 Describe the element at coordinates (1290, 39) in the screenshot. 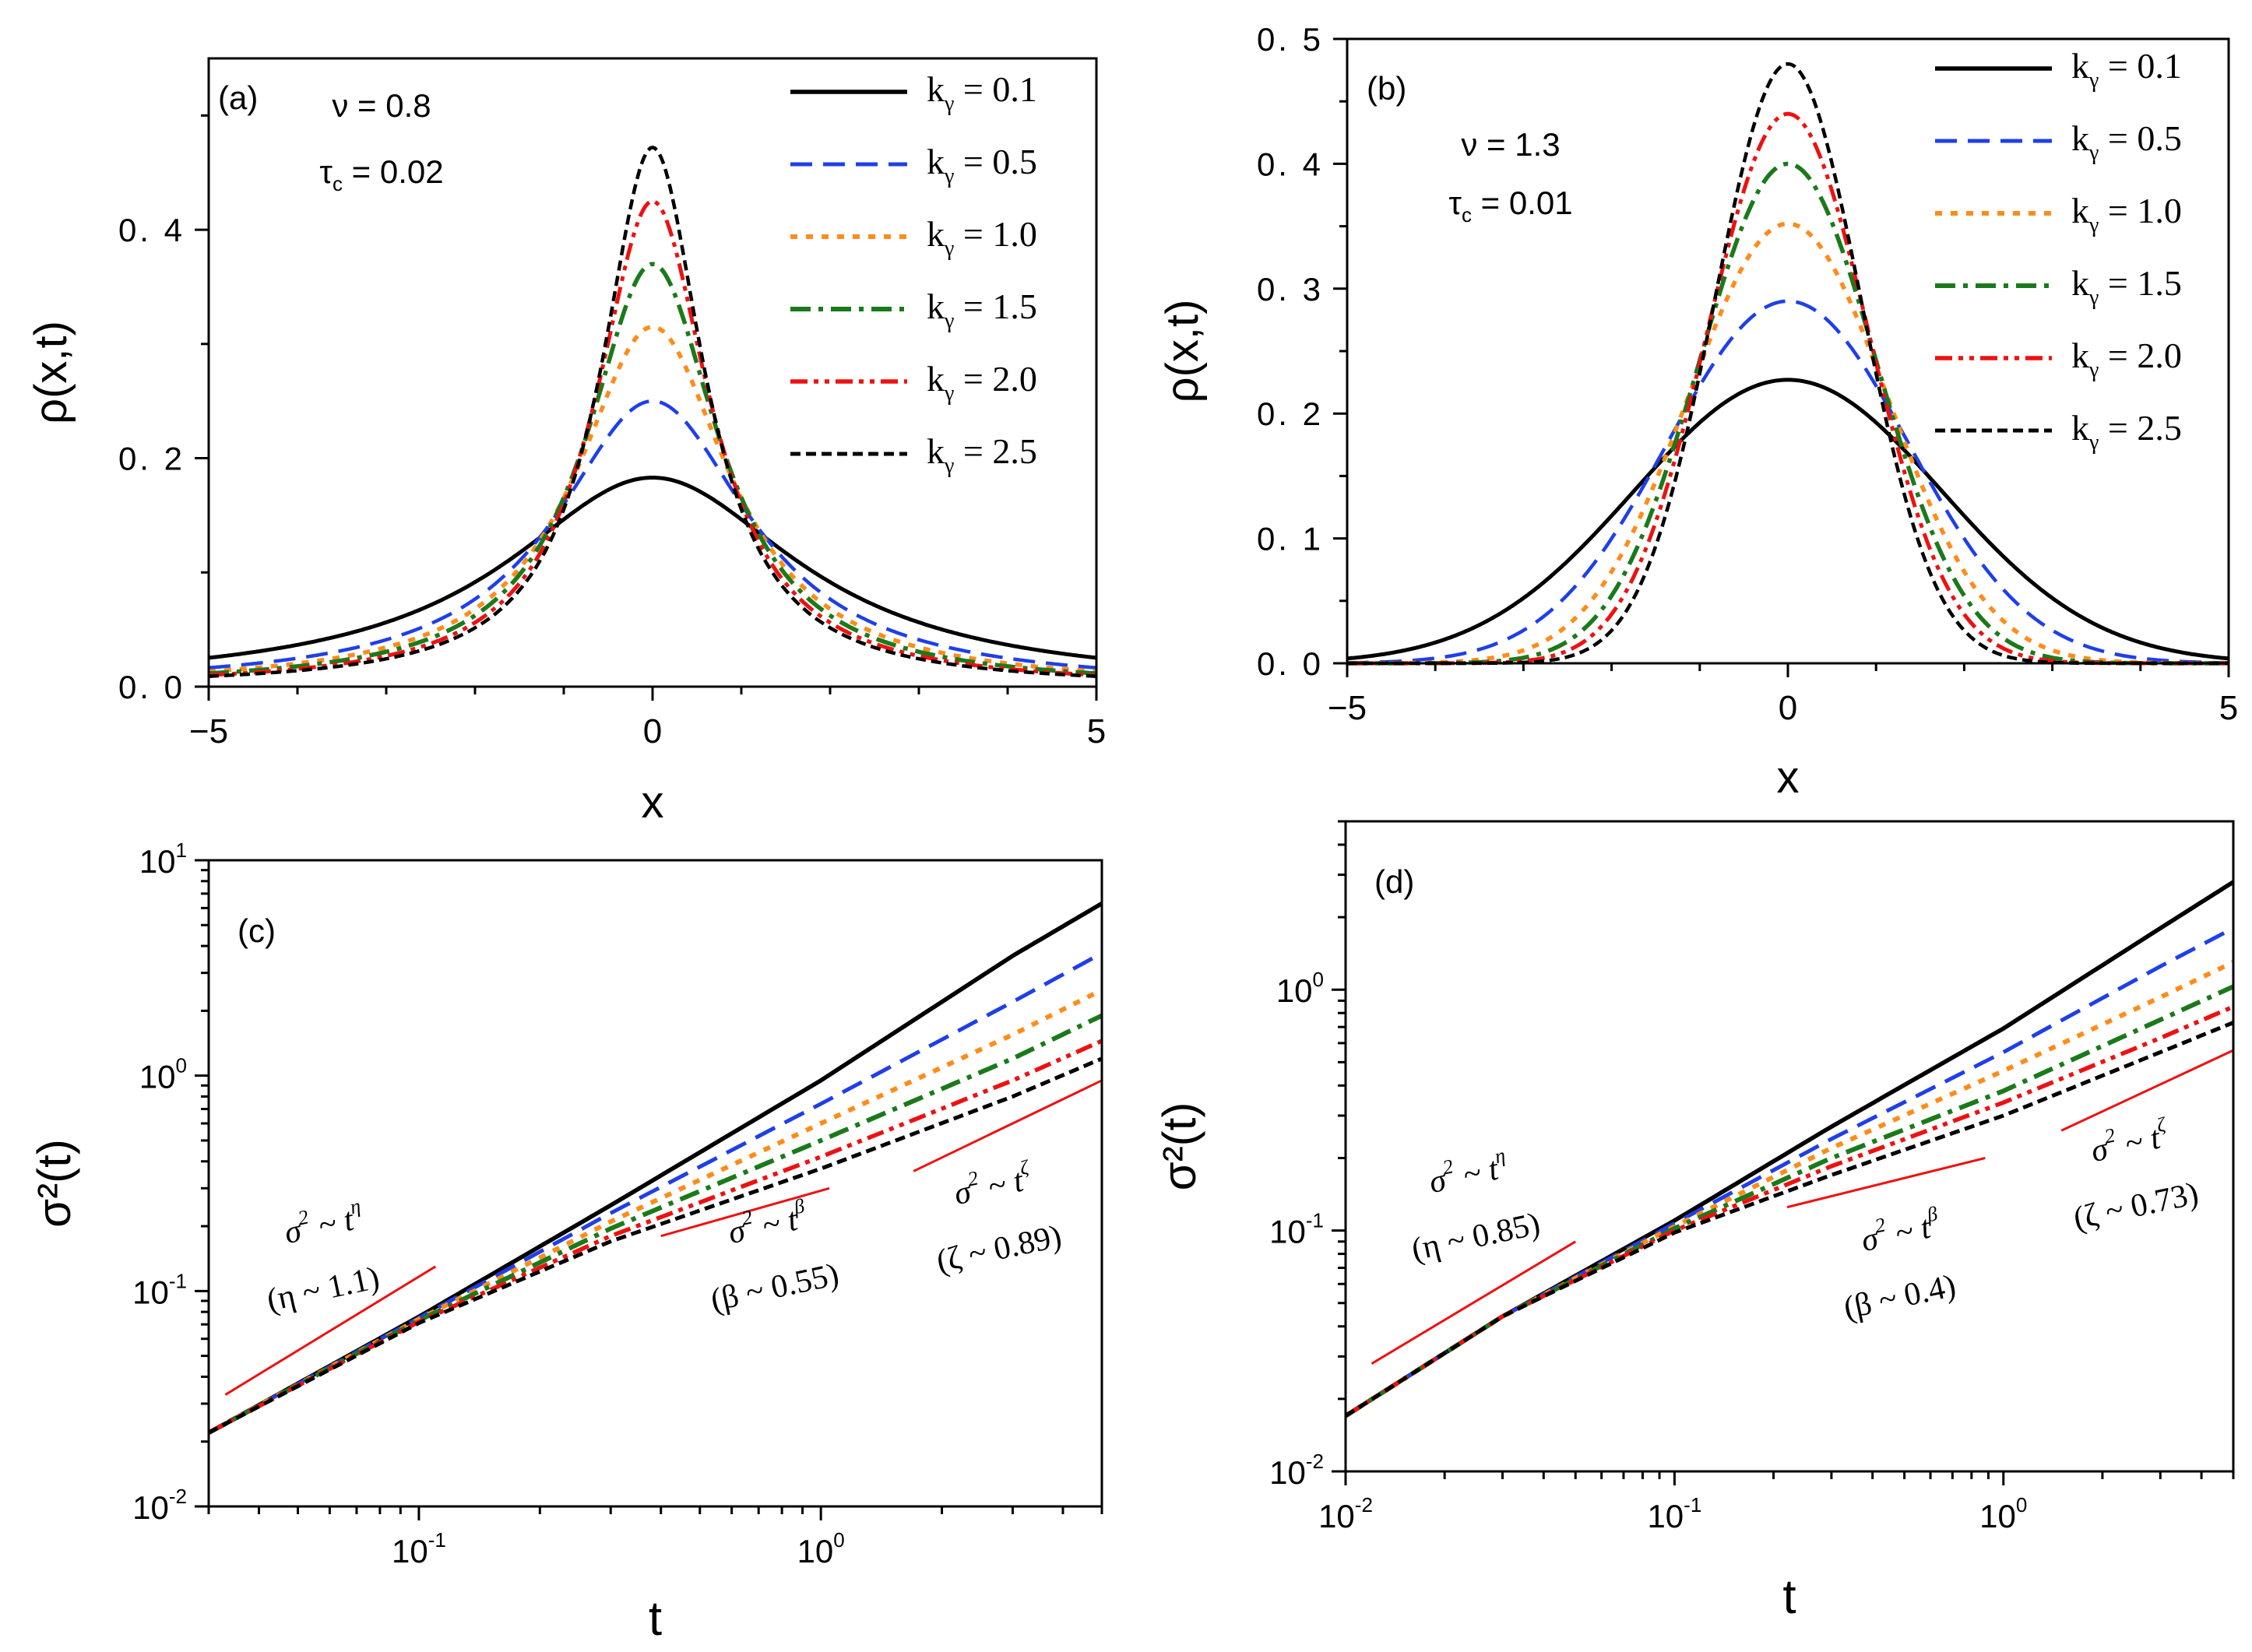

I see `y-tick-label: 0. 5` at that location.